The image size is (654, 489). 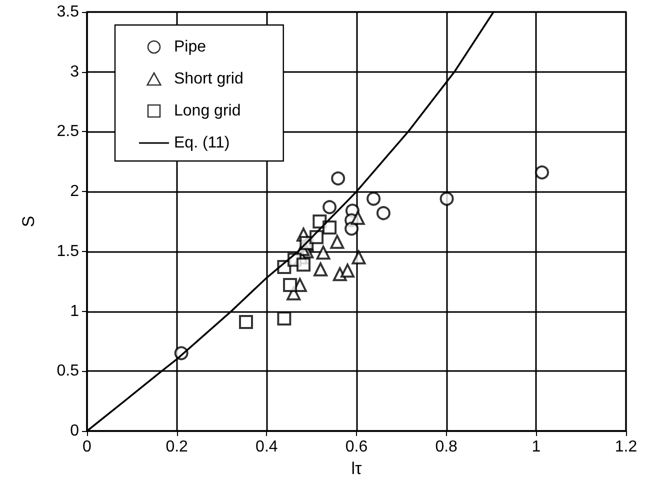 I want to click on x-axis-title: lτ, so click(x=356, y=468).